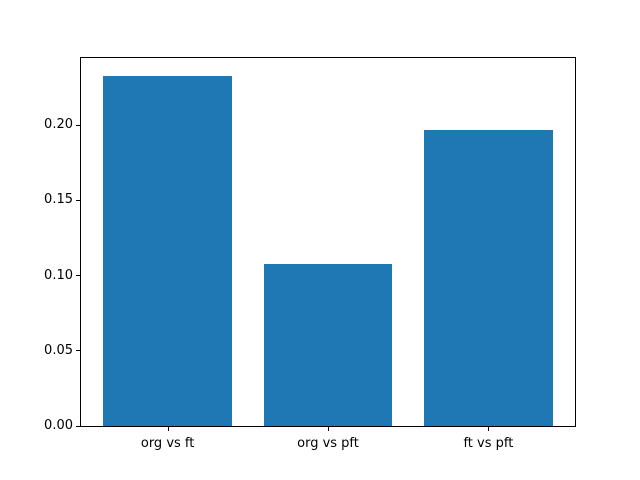 The height and width of the screenshot is (480, 640). What do you see at coordinates (58, 200) in the screenshot?
I see `y-tick-label: 0.15` at bounding box center [58, 200].